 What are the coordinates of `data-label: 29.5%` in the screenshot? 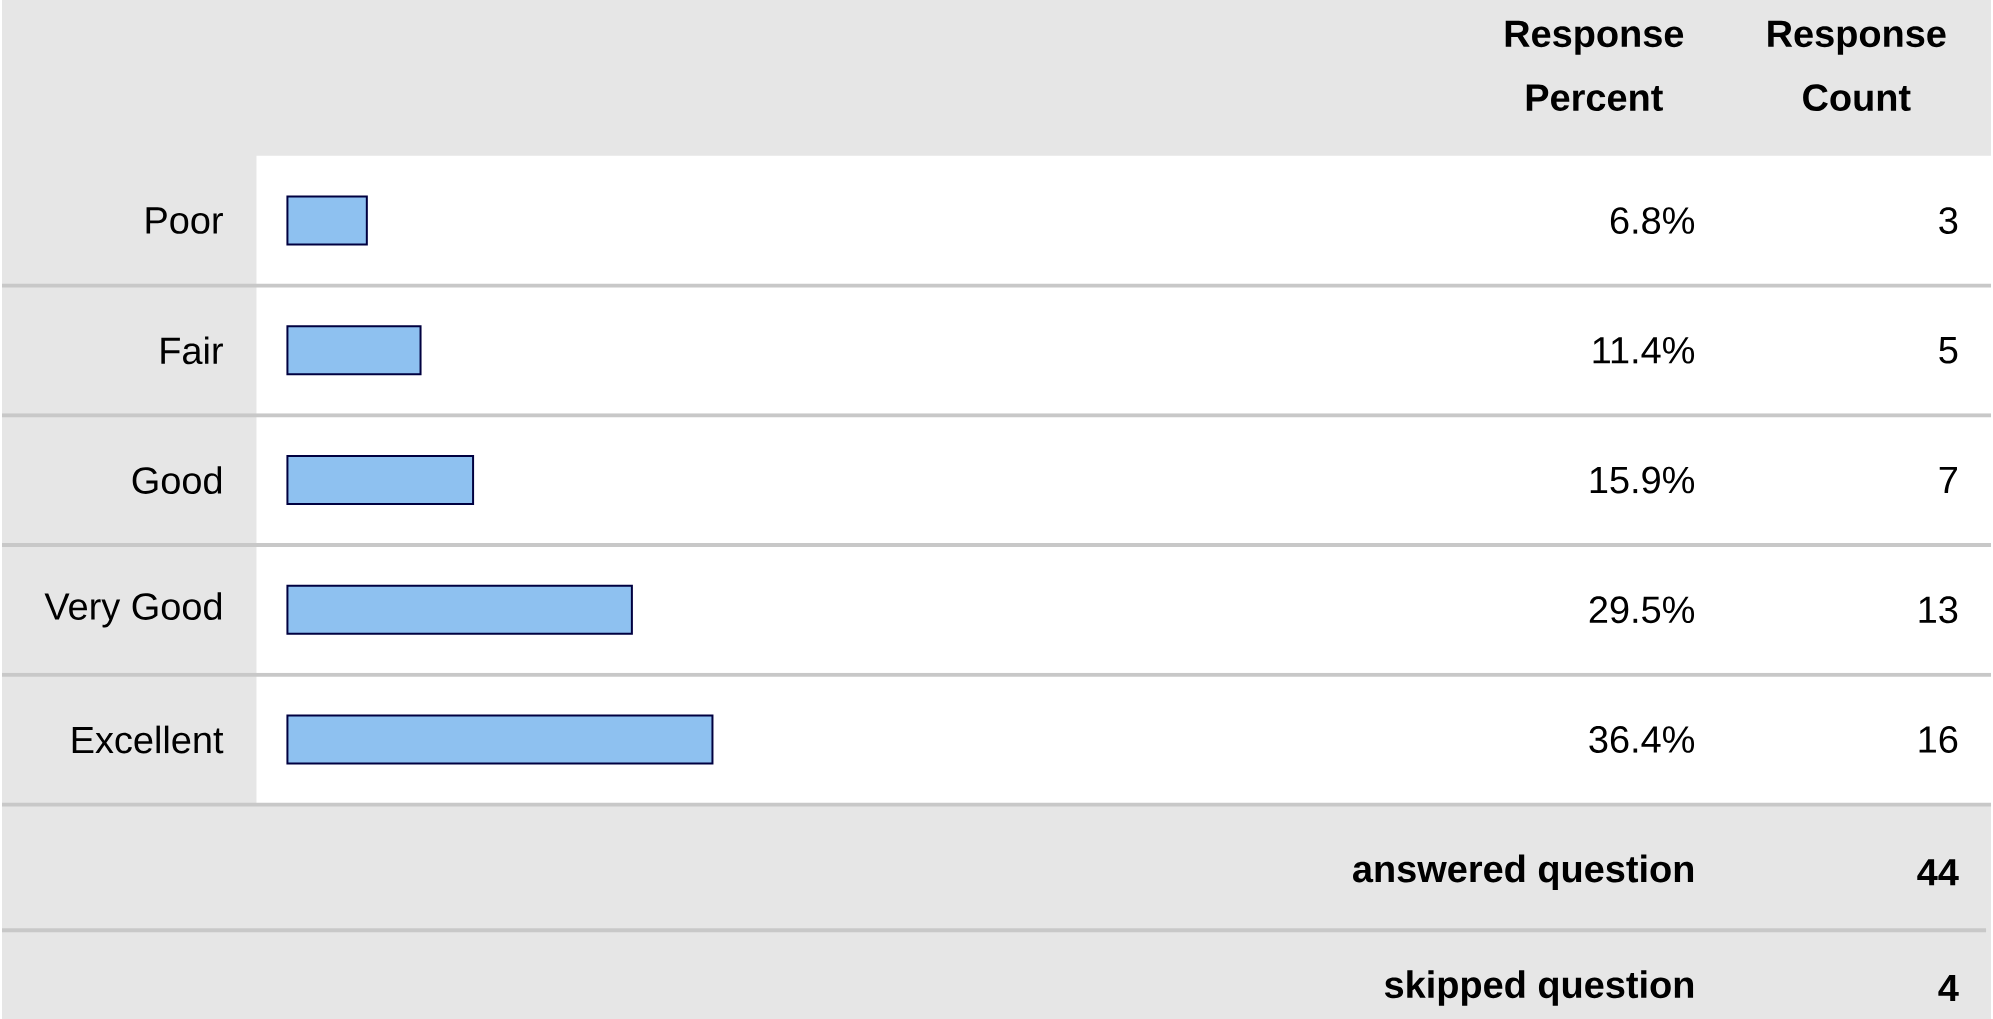 It's located at (1642, 610).